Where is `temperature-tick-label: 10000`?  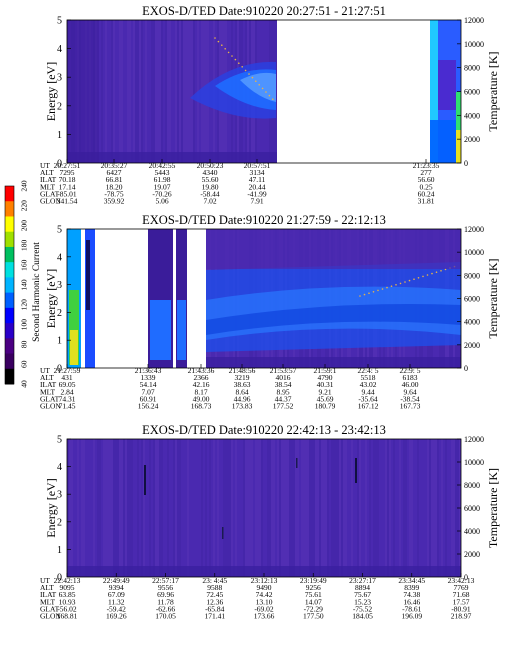
temperature-tick-label: 10000 is located at coordinates (474, 252).